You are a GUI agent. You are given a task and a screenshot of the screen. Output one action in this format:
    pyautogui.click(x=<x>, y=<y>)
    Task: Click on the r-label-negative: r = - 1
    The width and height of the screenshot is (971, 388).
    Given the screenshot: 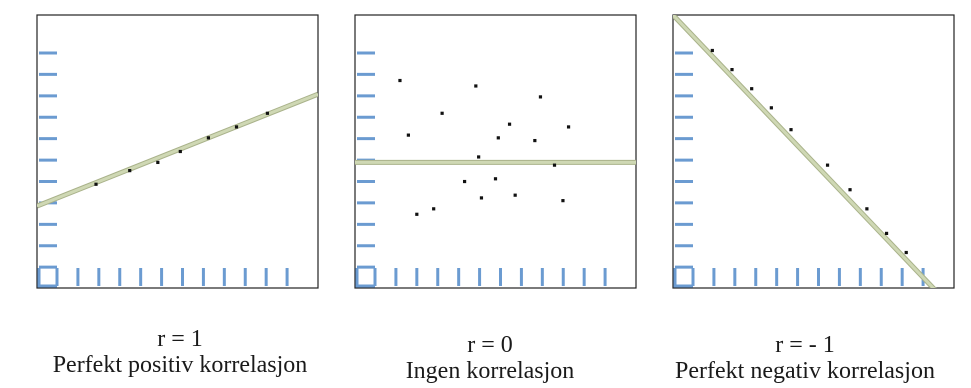 What is the action you would take?
    pyautogui.click(x=805, y=345)
    